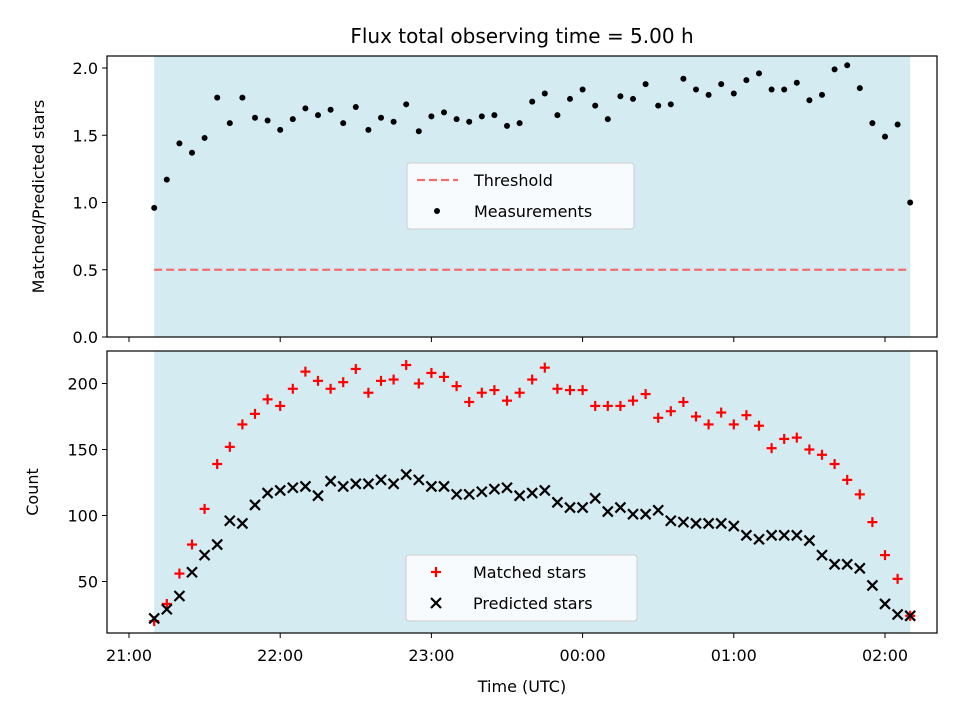 Image resolution: width=960 pixels, height=720 pixels. I want to click on y-tick-label: 50, so click(88, 582).